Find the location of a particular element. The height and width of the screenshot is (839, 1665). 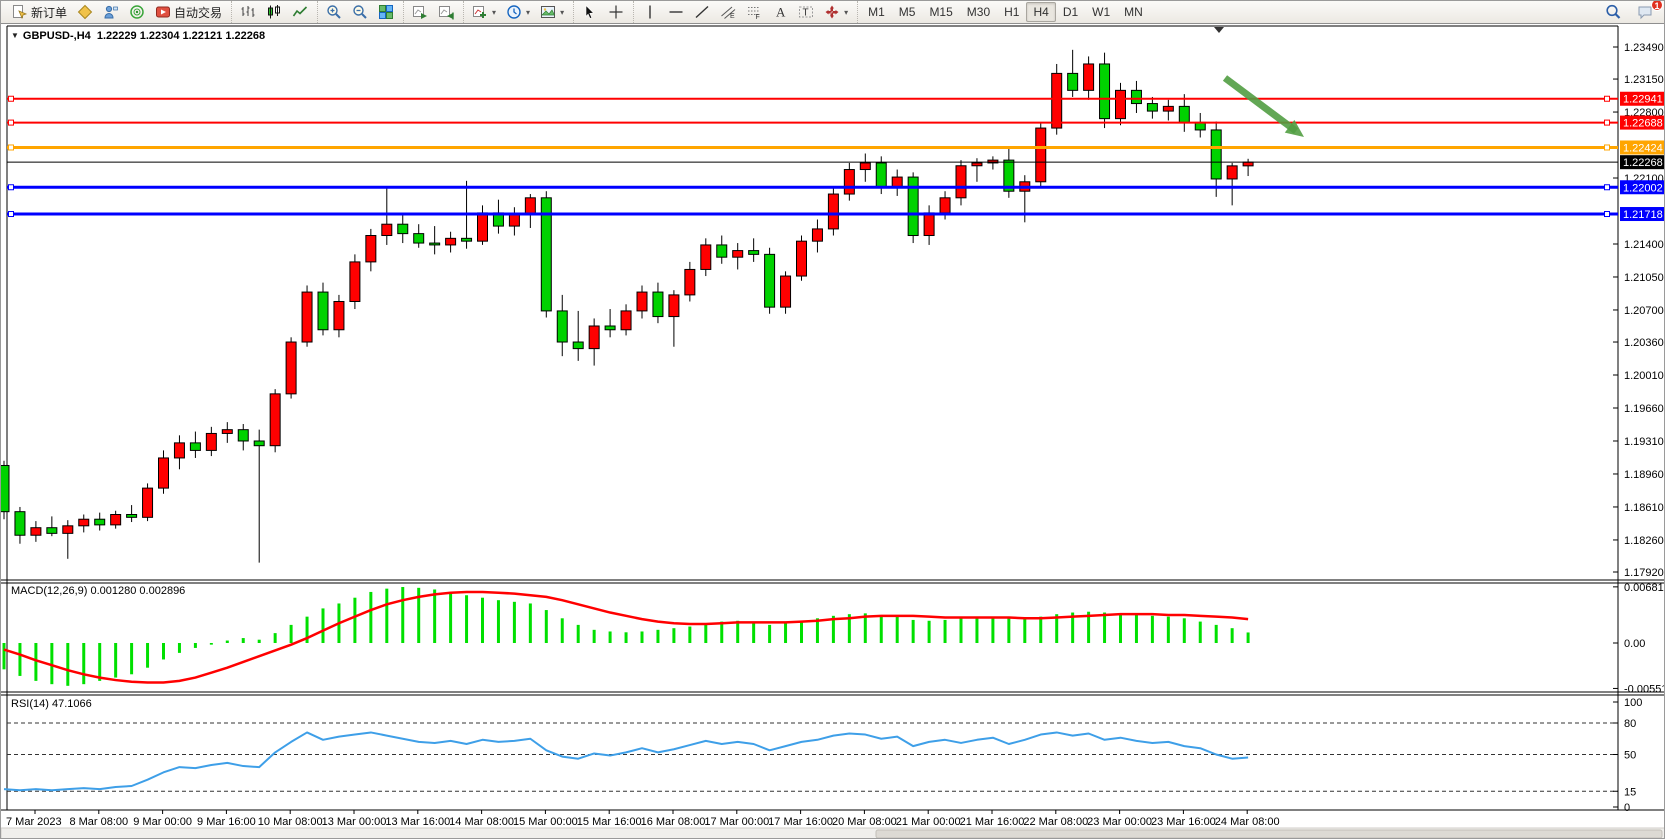

rsi-axis-label: 0 is located at coordinates (1627, 808).